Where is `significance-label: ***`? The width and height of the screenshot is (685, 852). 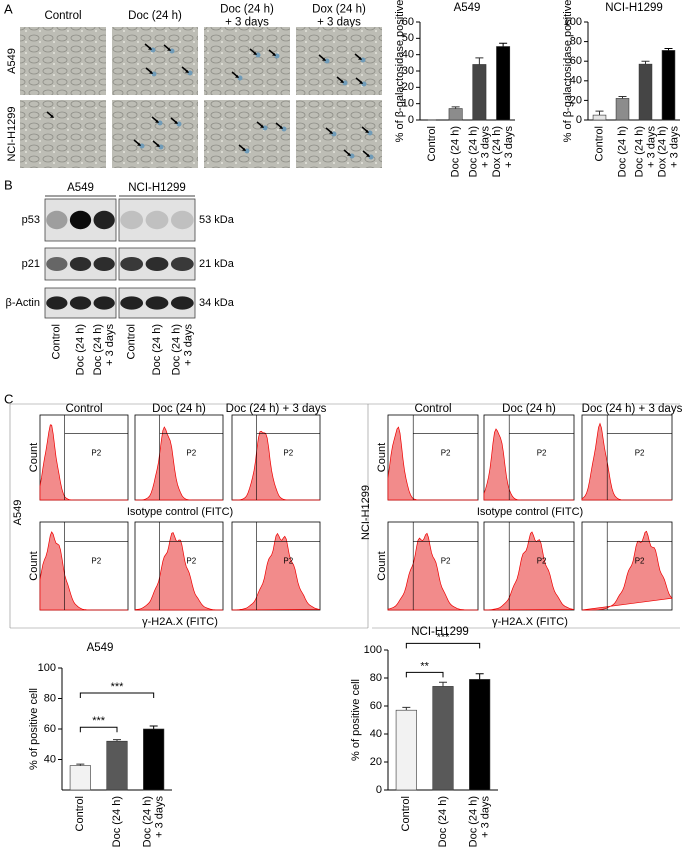 significance-label: *** is located at coordinates (99, 721).